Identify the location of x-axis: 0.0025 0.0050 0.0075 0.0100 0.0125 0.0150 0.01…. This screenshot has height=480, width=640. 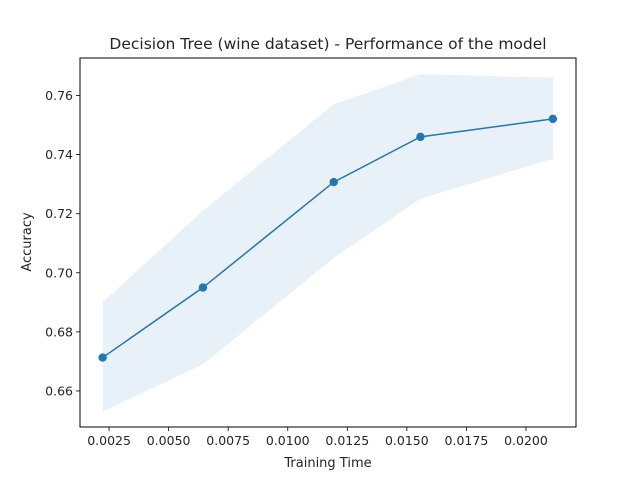
(317, 437).